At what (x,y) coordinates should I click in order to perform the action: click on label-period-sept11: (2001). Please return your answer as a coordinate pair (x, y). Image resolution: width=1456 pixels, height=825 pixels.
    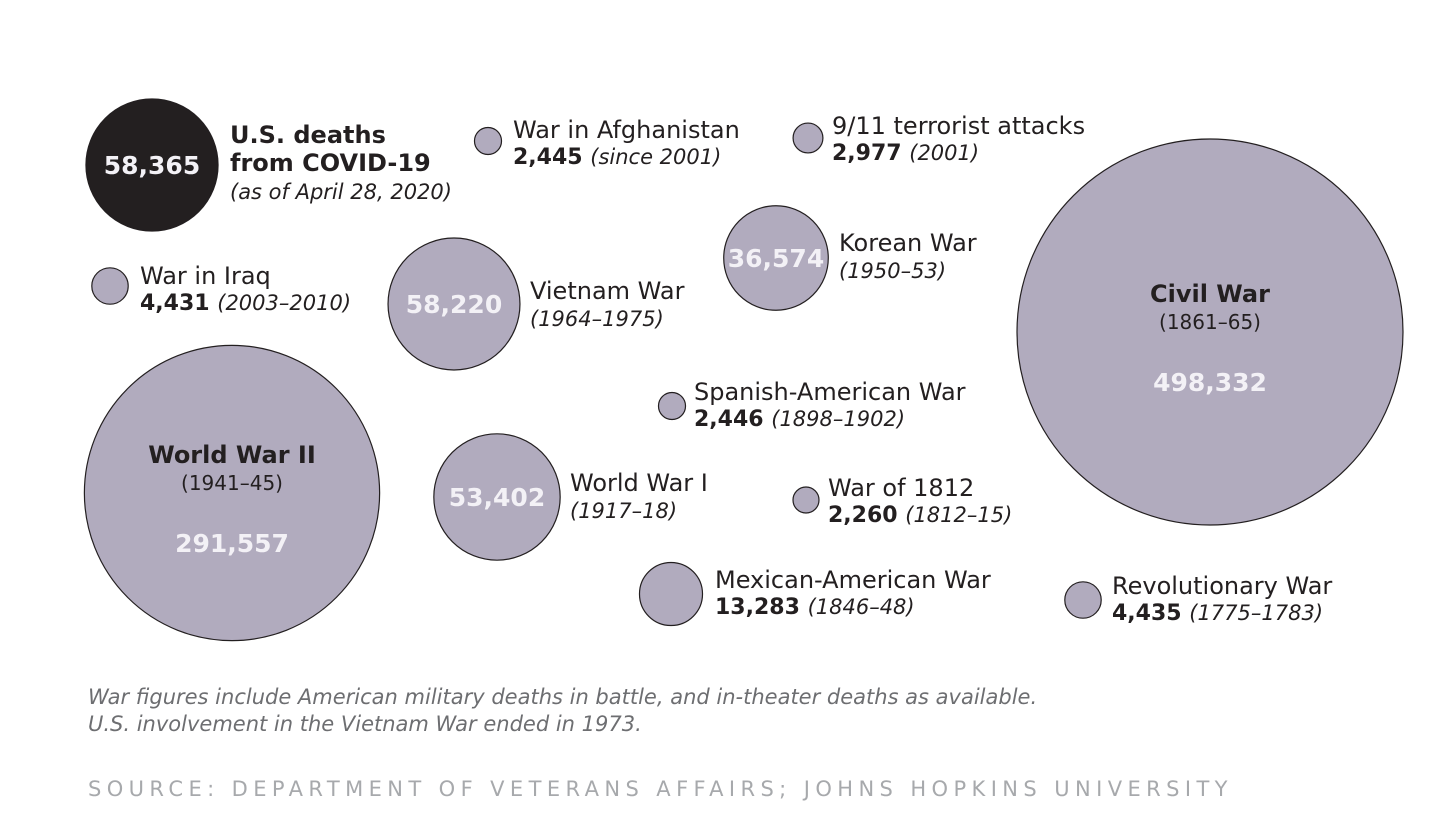
    Looking at the image, I should click on (944, 153).